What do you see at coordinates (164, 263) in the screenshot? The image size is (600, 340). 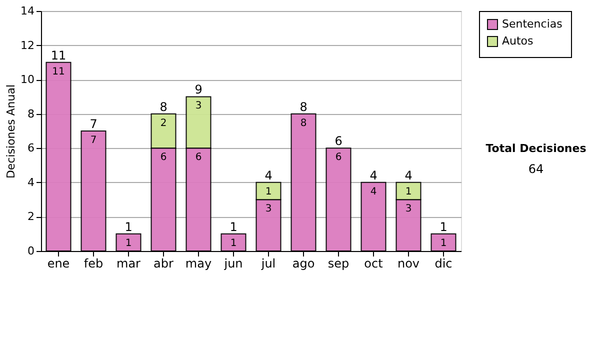 I see `x-tick-label: abr` at bounding box center [164, 263].